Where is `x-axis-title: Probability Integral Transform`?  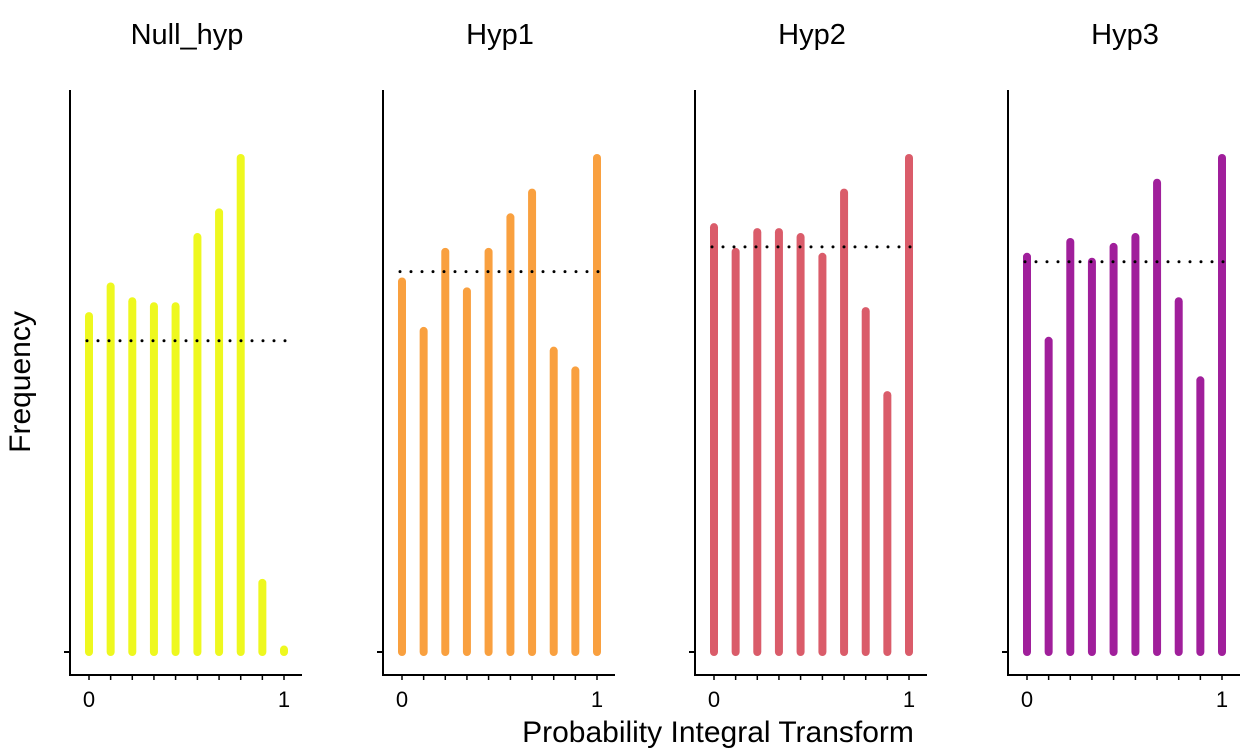
x-axis-title: Probability Integral Transform is located at coordinates (718, 732).